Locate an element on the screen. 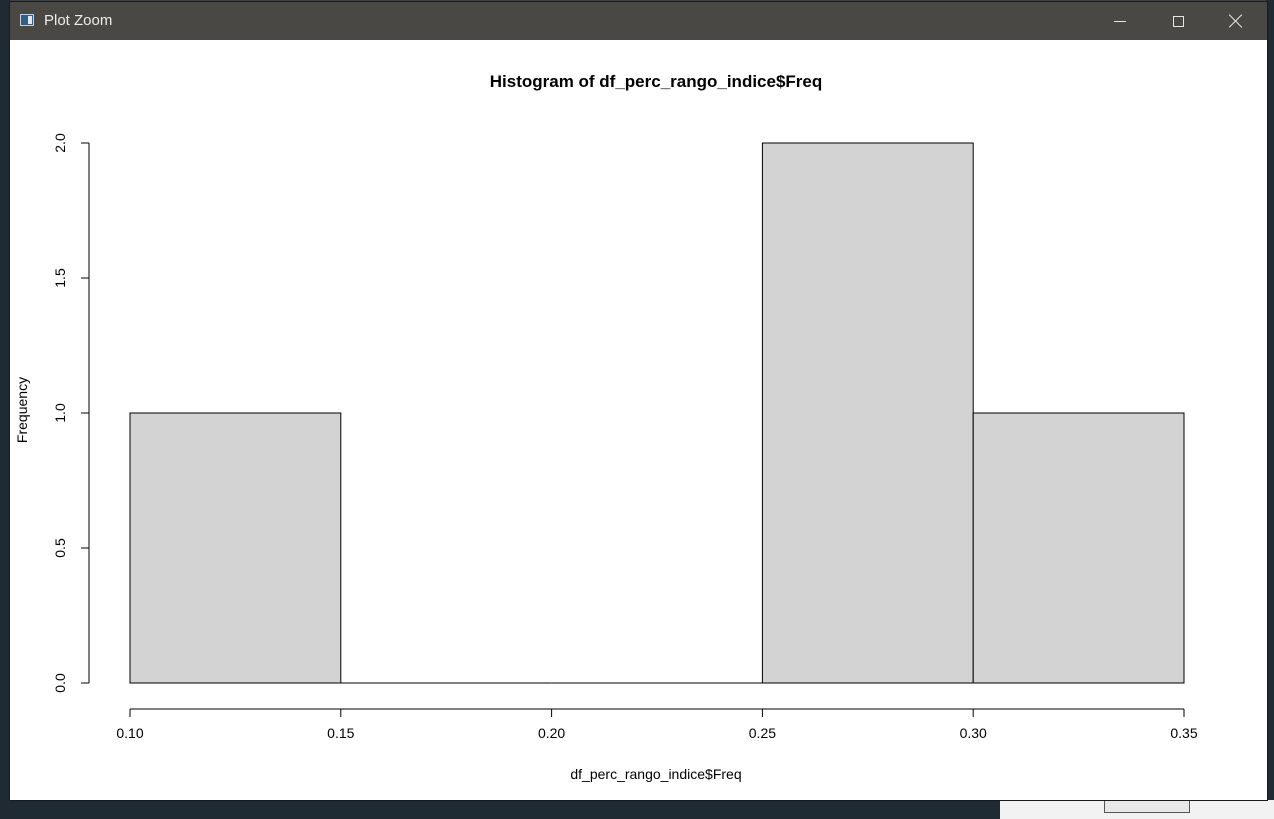  minimize-button is located at coordinates (1120, 21).